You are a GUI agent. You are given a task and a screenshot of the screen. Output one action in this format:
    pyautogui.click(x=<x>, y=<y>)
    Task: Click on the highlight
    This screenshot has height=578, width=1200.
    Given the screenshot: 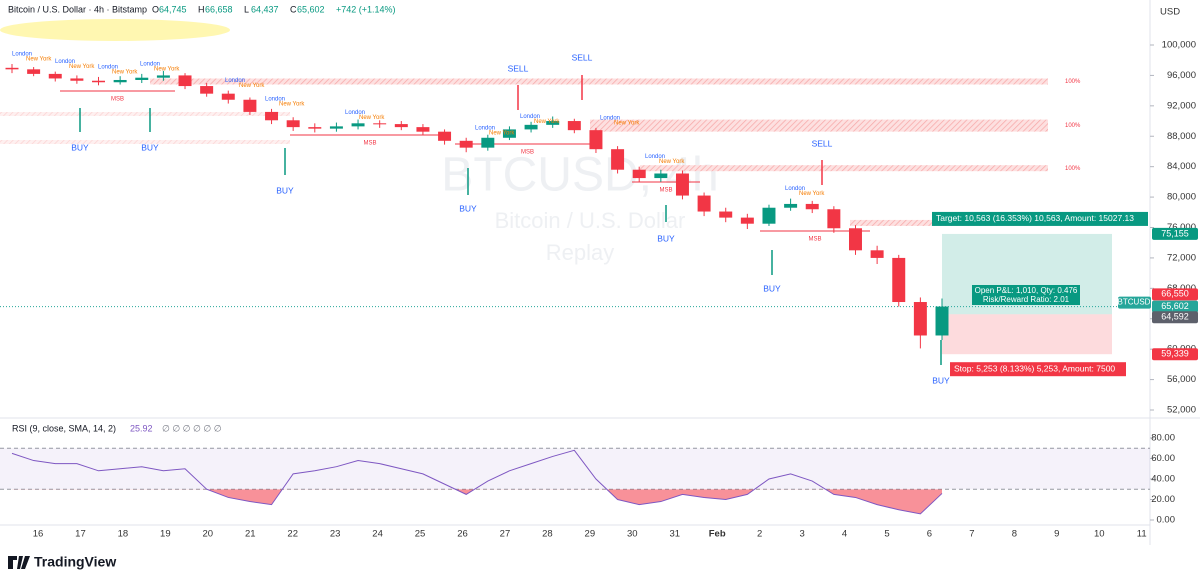 What is the action you would take?
    pyautogui.click(x=115, y=30)
    